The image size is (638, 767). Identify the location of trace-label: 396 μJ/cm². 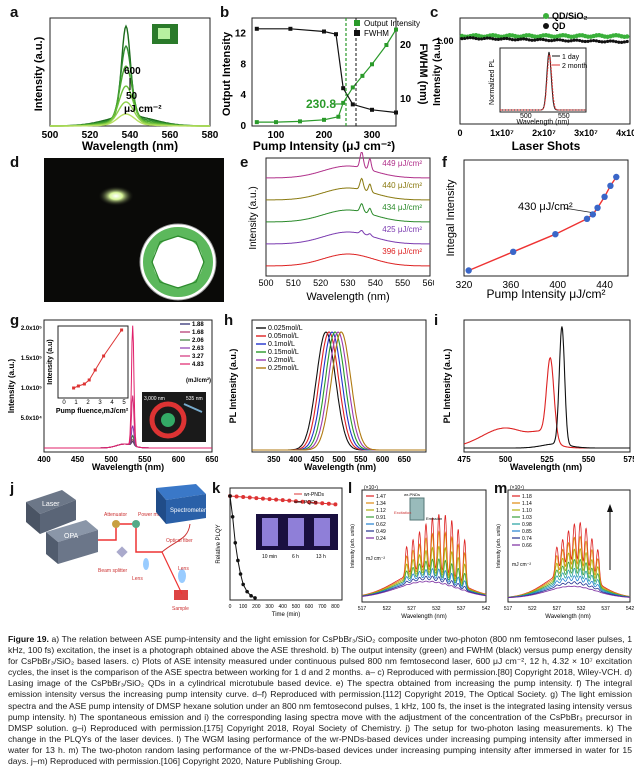
(402, 251).